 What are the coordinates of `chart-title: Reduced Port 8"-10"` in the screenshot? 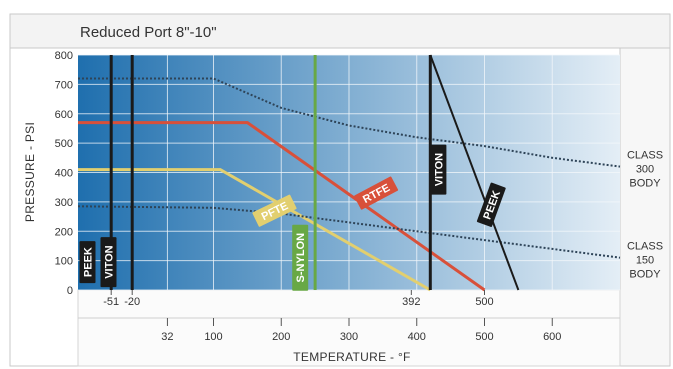 It's located at (148, 32).